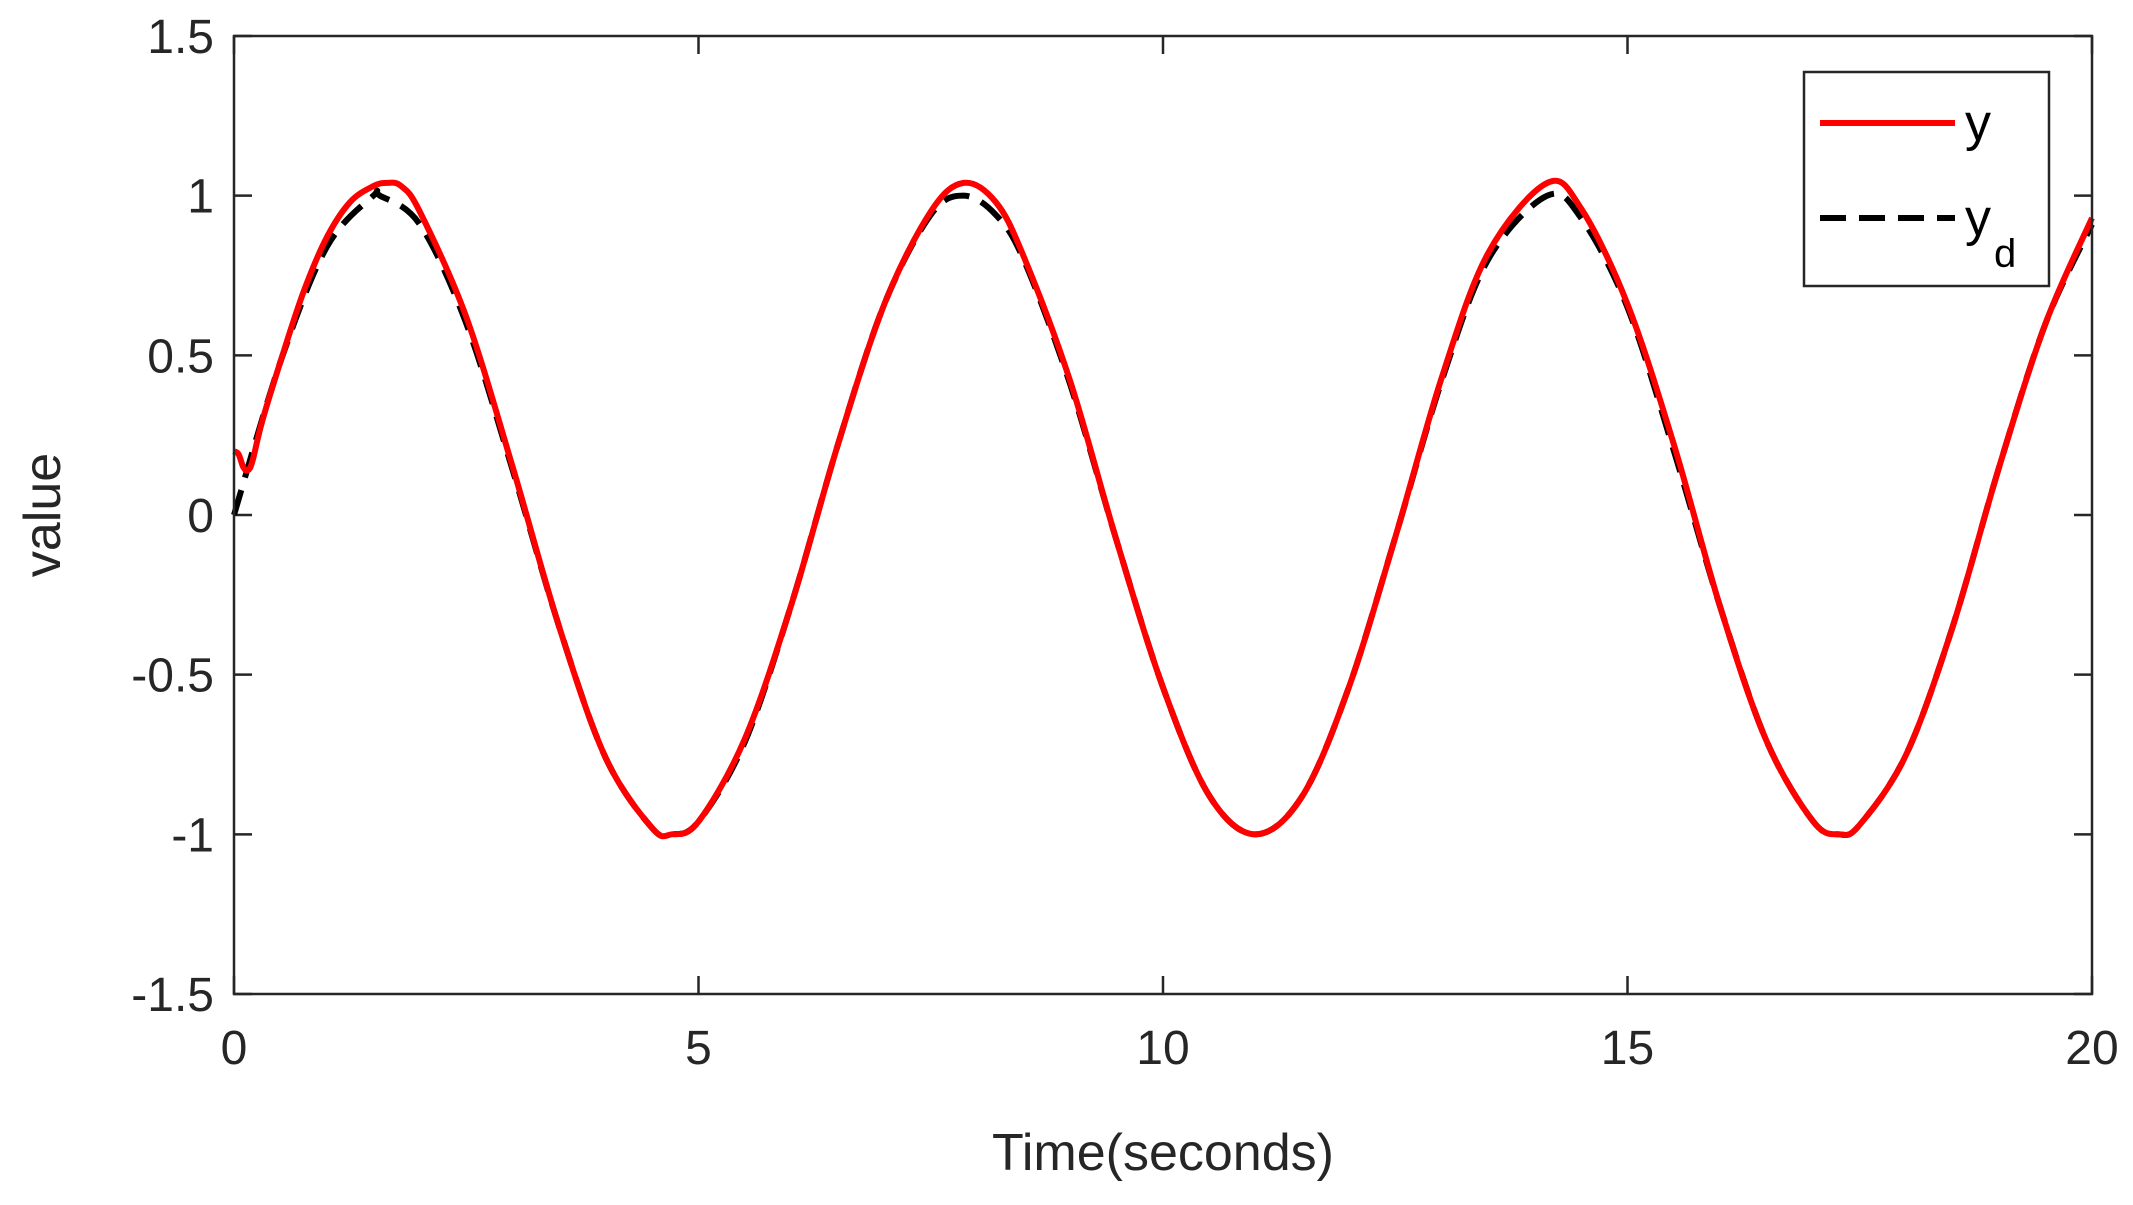 This screenshot has height=1205, width=2133. I want to click on legend: y y d, so click(1926, 179).